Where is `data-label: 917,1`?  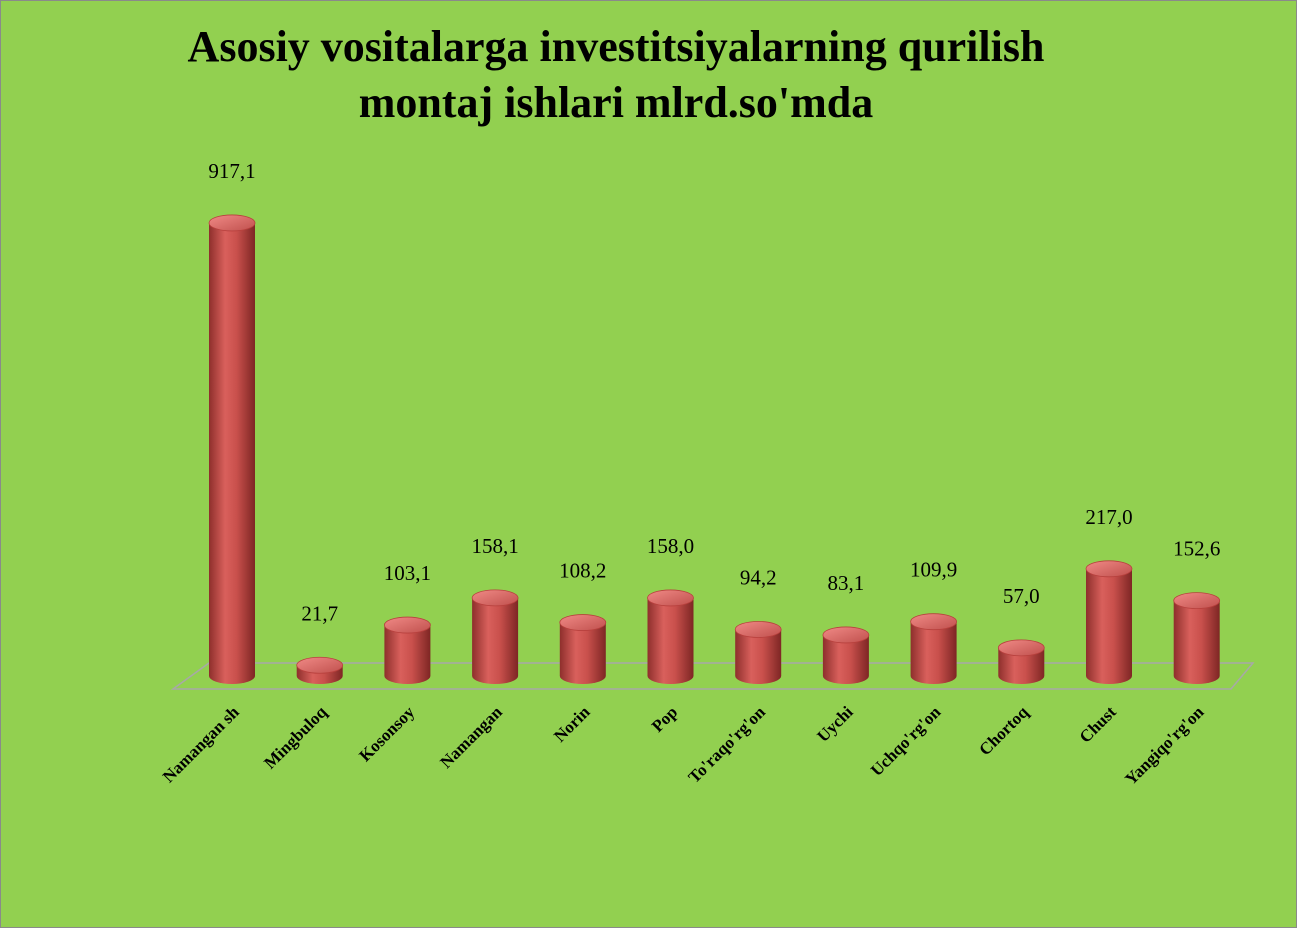
data-label: 917,1 is located at coordinates (231, 171).